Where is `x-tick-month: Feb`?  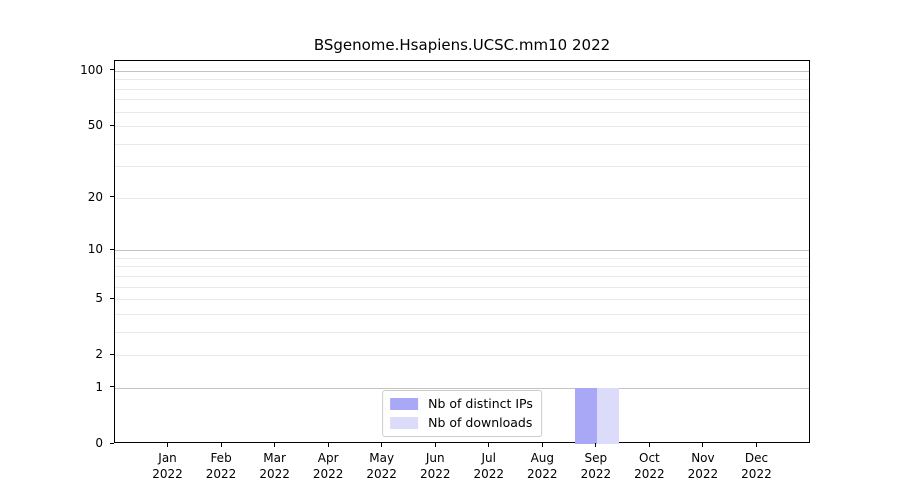 x-tick-month: Feb is located at coordinates (221, 458).